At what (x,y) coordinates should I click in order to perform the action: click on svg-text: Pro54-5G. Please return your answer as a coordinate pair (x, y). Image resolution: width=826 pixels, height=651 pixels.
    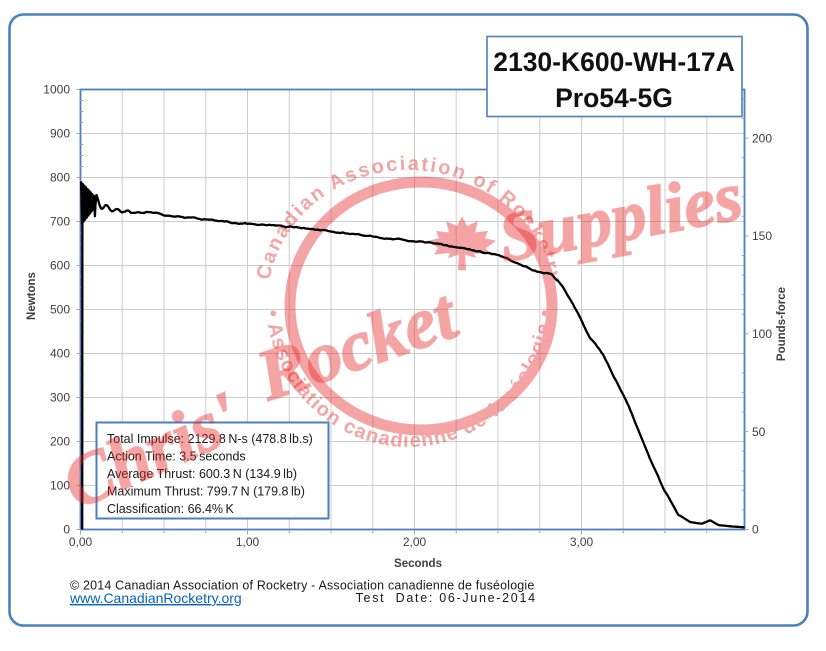
    Looking at the image, I should click on (614, 98).